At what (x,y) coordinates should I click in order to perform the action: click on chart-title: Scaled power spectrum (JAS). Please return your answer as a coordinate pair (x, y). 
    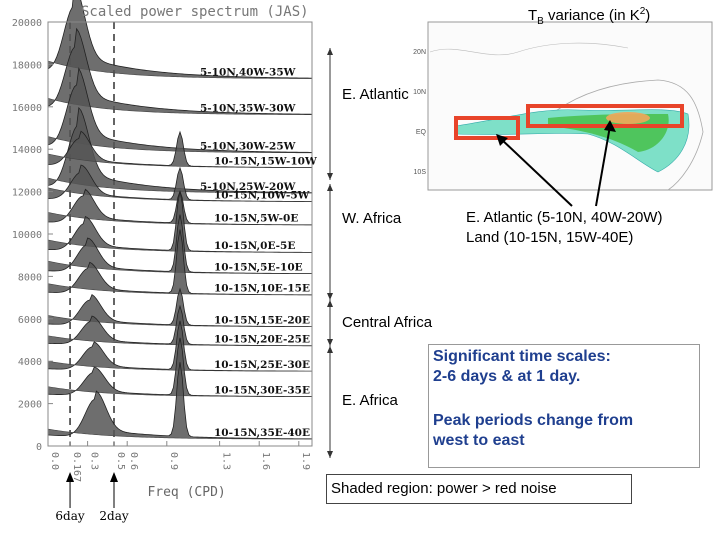
    Looking at the image, I should click on (195, 12).